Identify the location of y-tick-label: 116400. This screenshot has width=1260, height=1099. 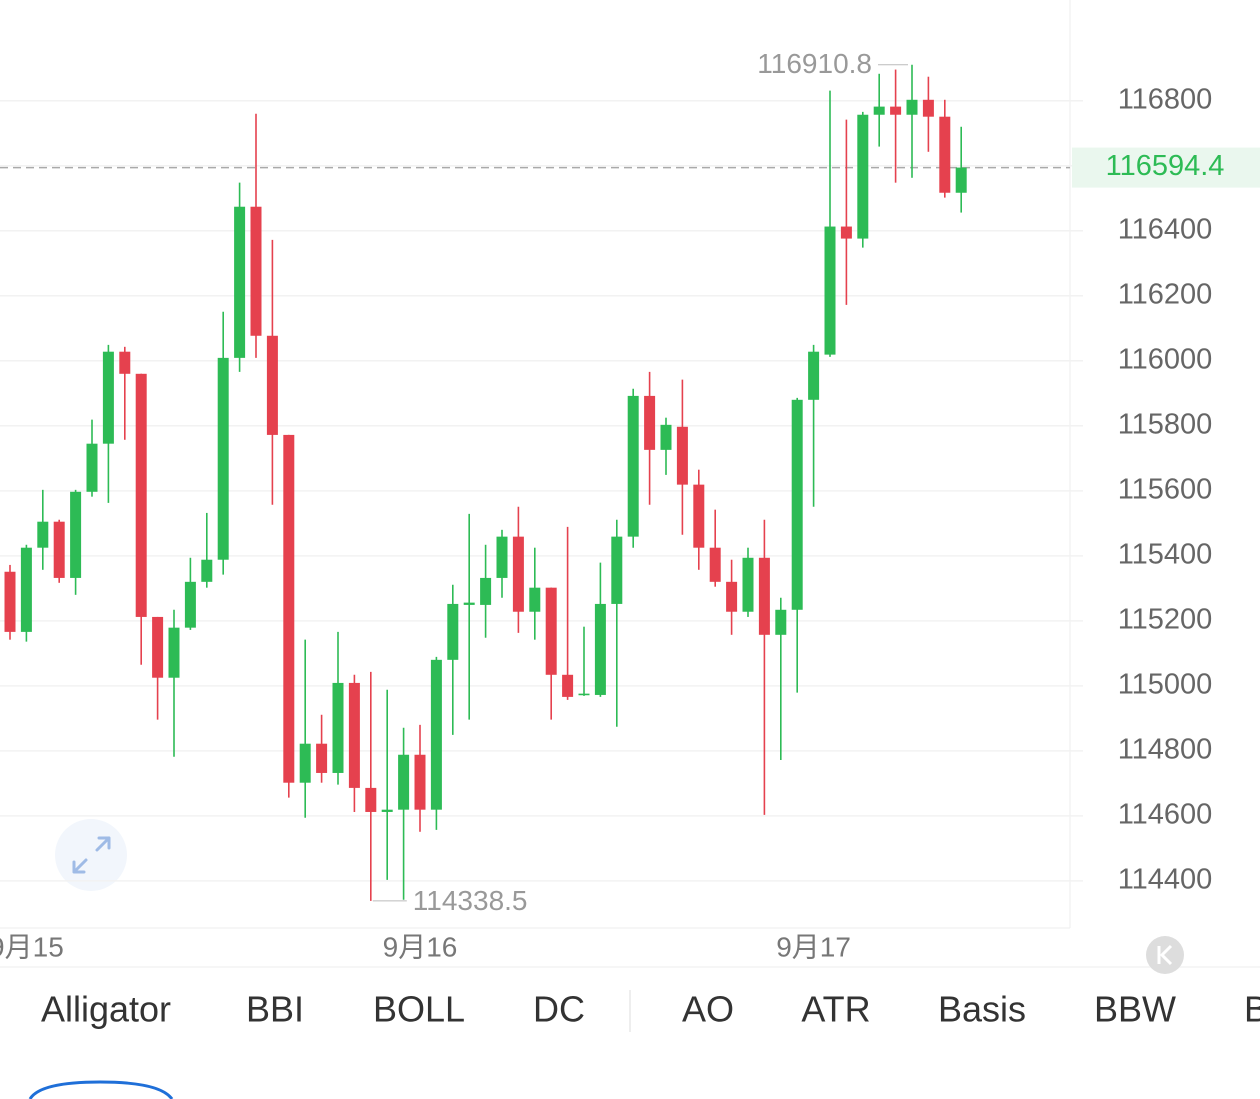
(1165, 229).